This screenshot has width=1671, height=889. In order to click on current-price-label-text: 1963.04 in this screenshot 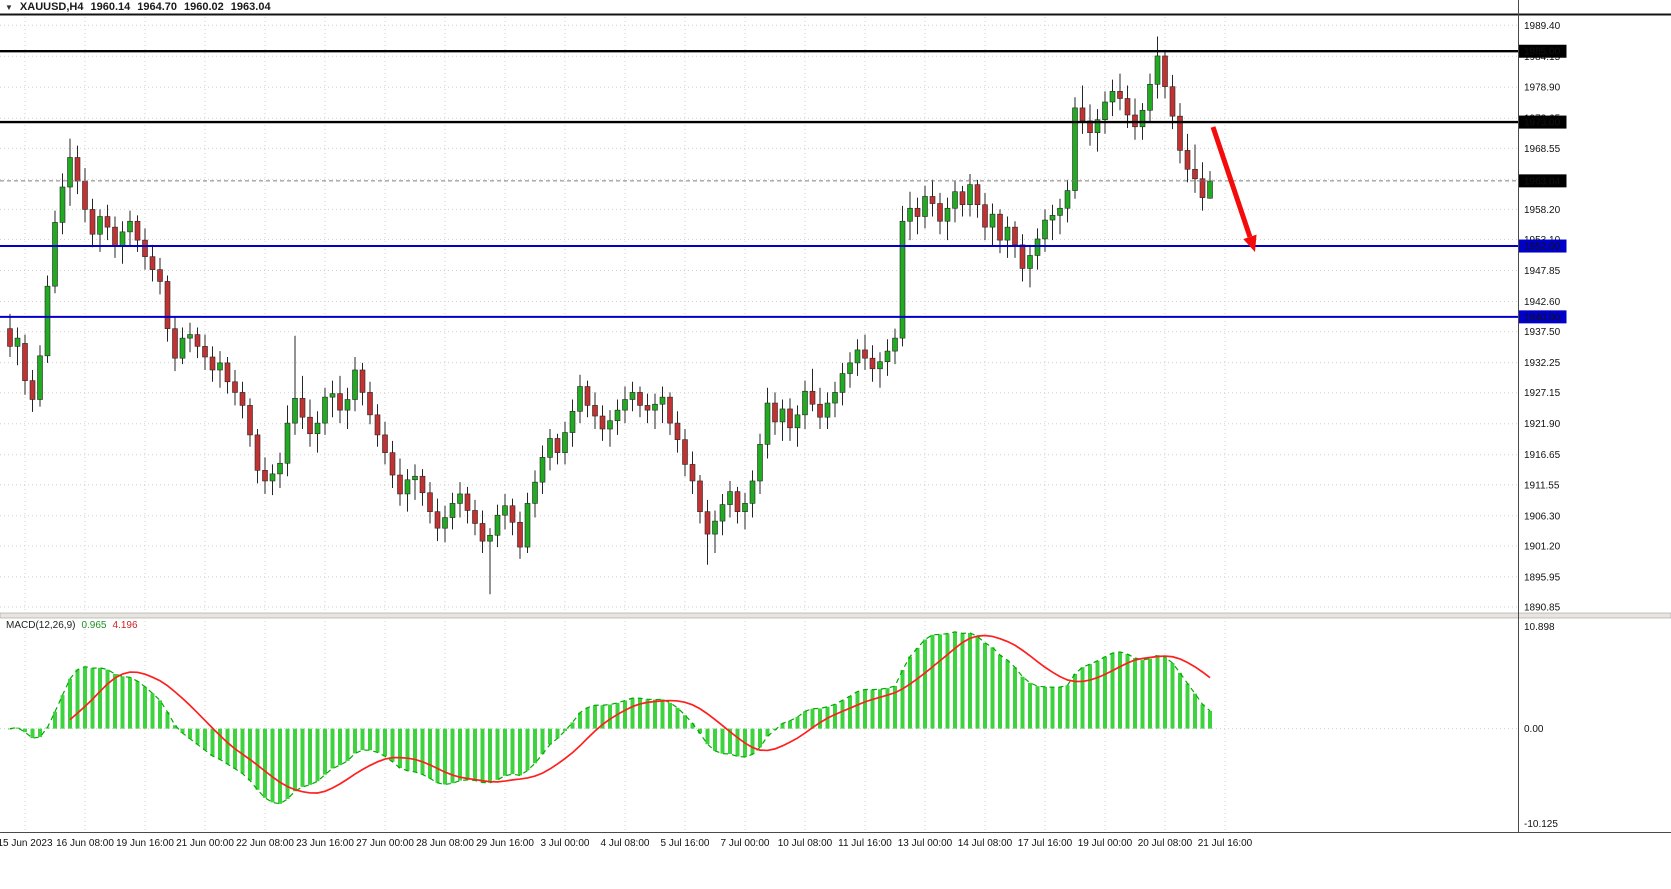, I will do `click(1542, 181)`.